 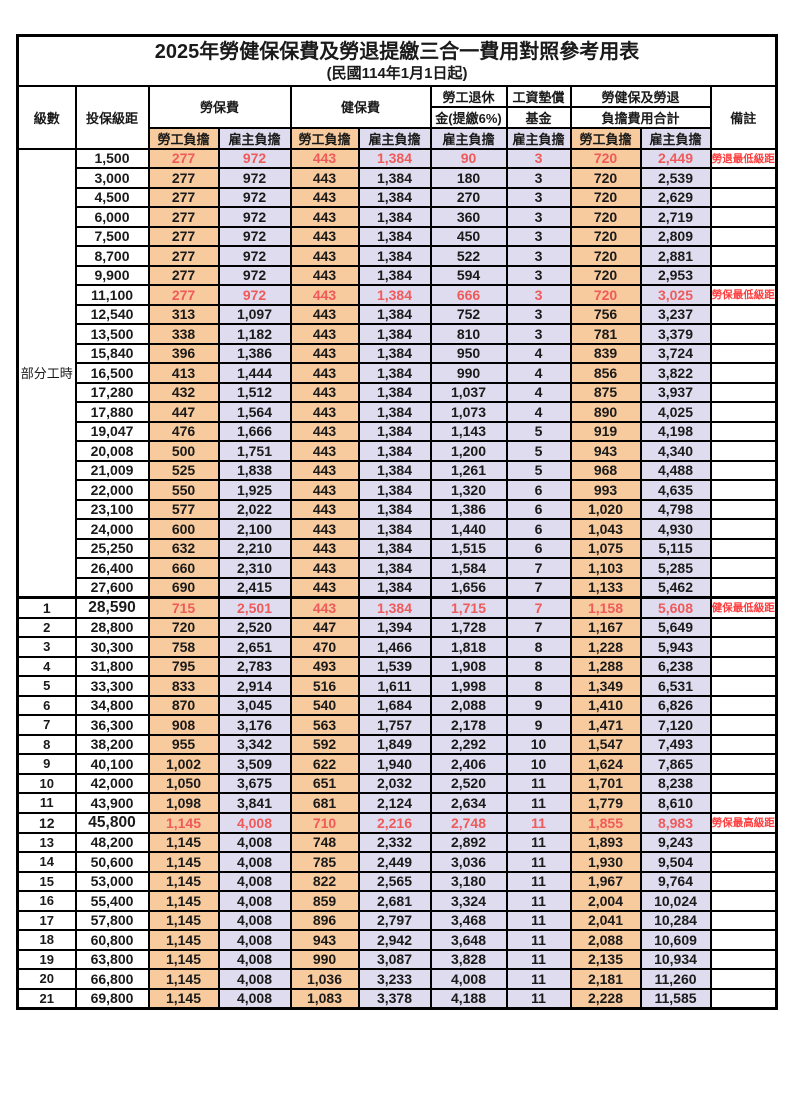 What do you see at coordinates (675, 822) in the screenshot?
I see `cell-total-employer: 8,983` at bounding box center [675, 822].